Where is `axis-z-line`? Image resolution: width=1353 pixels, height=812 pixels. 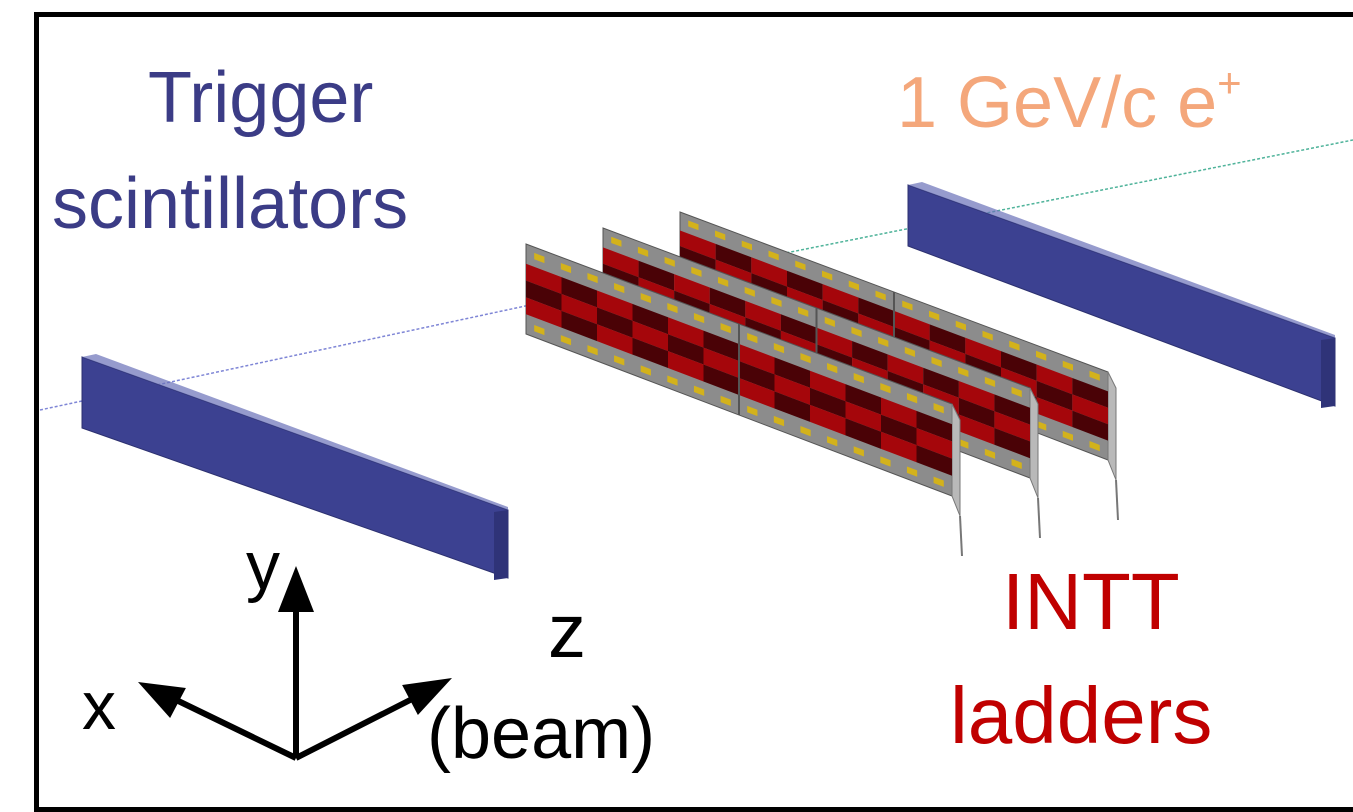 axis-z-line is located at coordinates (357, 727).